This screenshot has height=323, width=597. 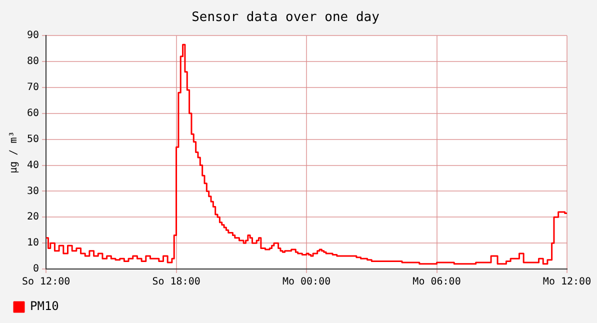 I want to click on x-tick-label: Mo 00:00, so click(x=306, y=282).